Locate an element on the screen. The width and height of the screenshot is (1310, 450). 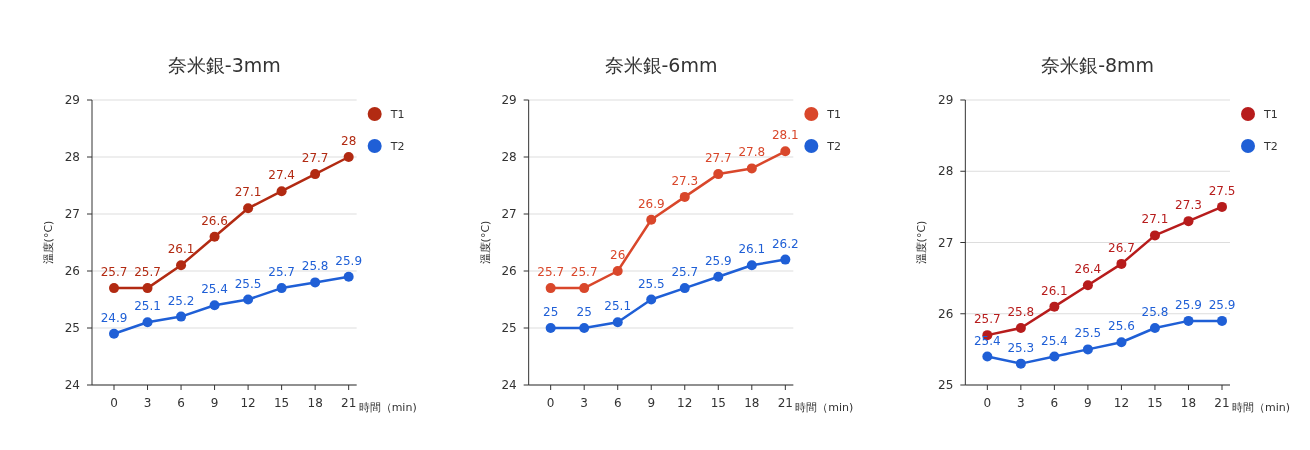
data-label: 26.2 is located at coordinates (785, 243).